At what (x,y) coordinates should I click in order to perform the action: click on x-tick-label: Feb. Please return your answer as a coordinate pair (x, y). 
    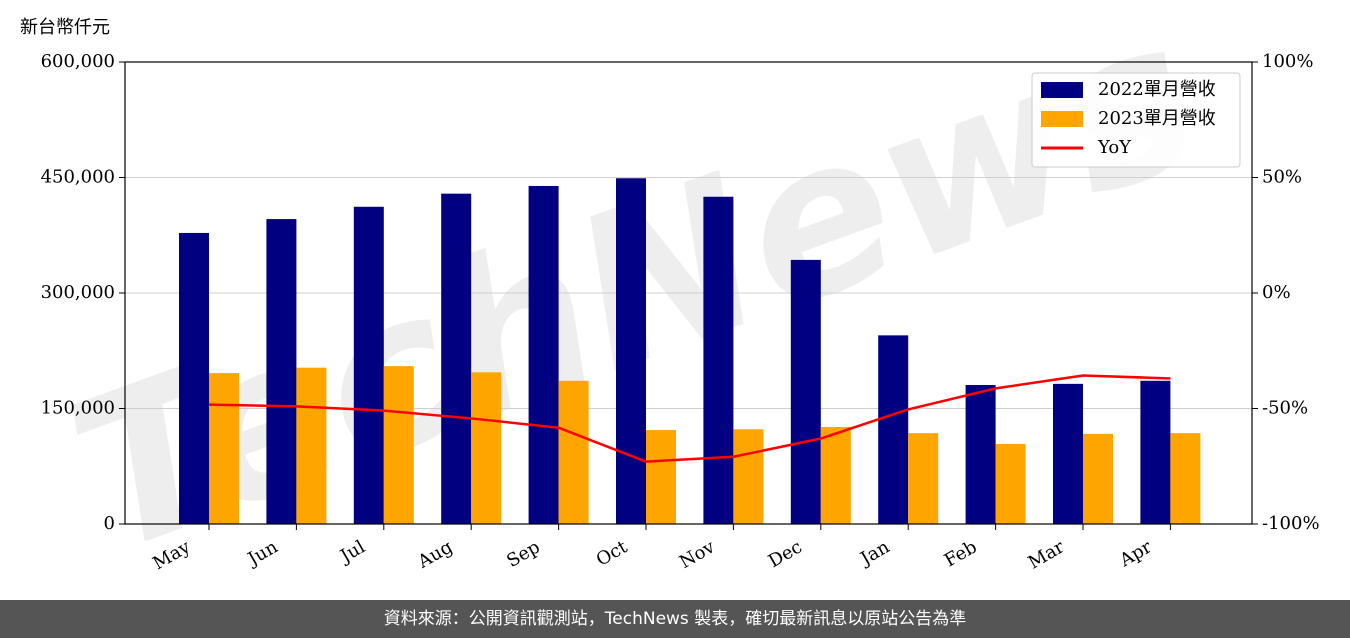
    Looking at the image, I should click on (961, 553).